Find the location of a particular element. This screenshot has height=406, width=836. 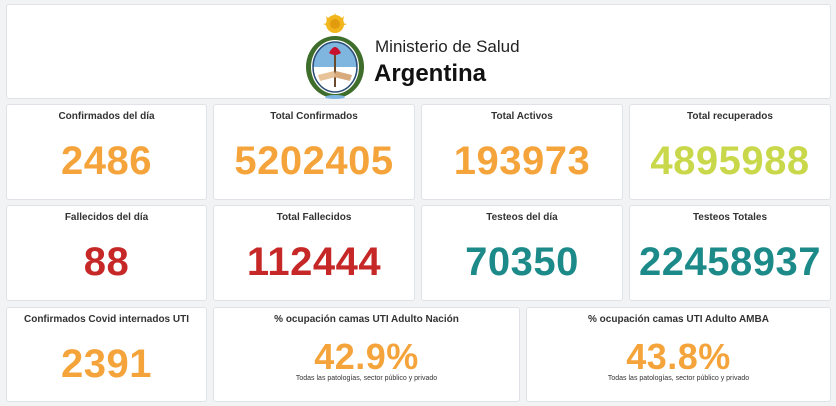

stat-card-fallecidos-dia: Fallecidos del día 88 is located at coordinates (106, 253).